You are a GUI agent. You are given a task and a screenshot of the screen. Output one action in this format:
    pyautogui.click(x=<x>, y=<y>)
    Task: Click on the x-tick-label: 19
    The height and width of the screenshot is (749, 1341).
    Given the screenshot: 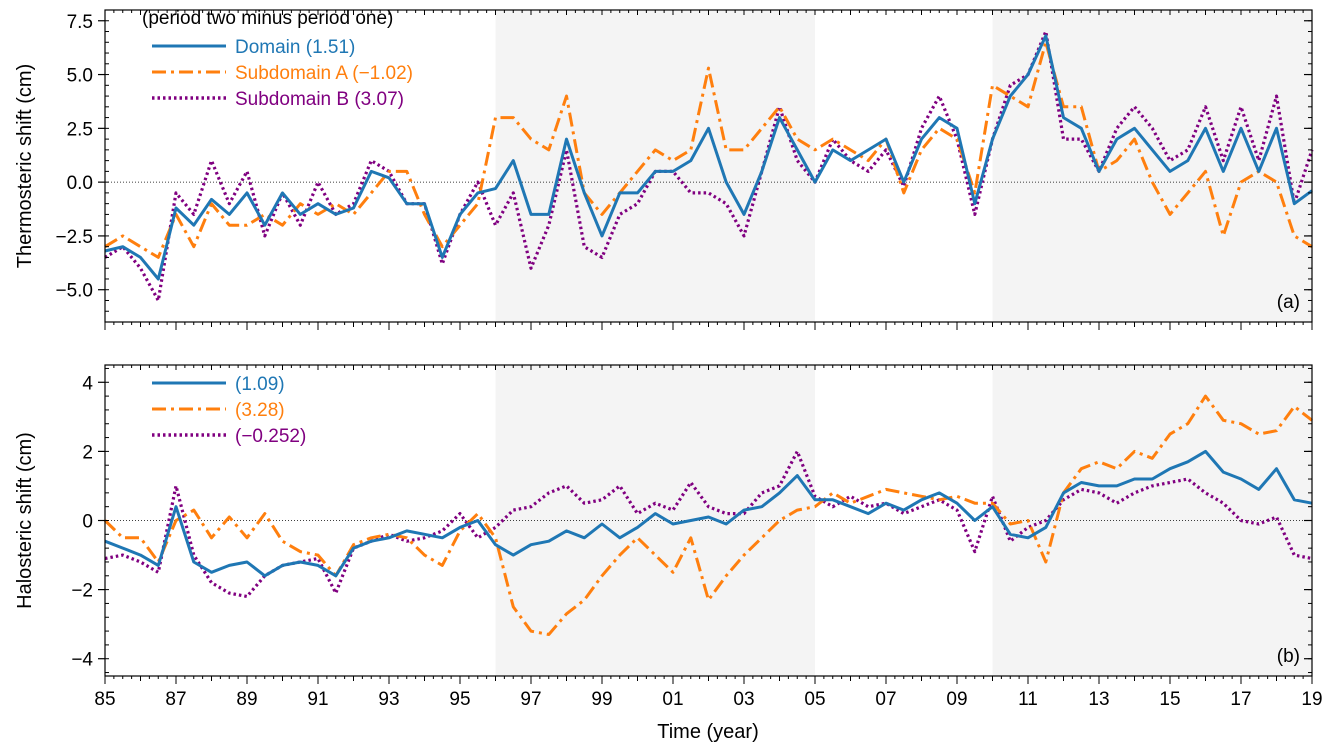 What is the action you would take?
    pyautogui.click(x=1311, y=699)
    